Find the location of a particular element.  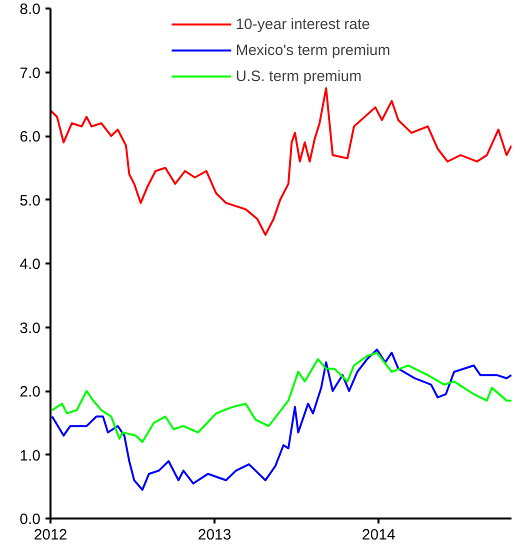

y-tick-label: 8.0 is located at coordinates (30, 9).